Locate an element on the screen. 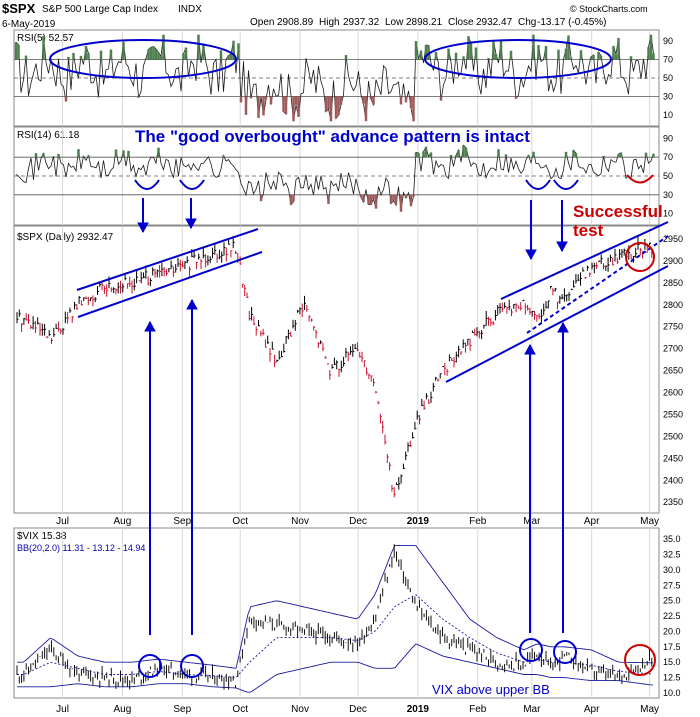  price-label: $SPX (Daily) 2932.47 is located at coordinates (65, 237).